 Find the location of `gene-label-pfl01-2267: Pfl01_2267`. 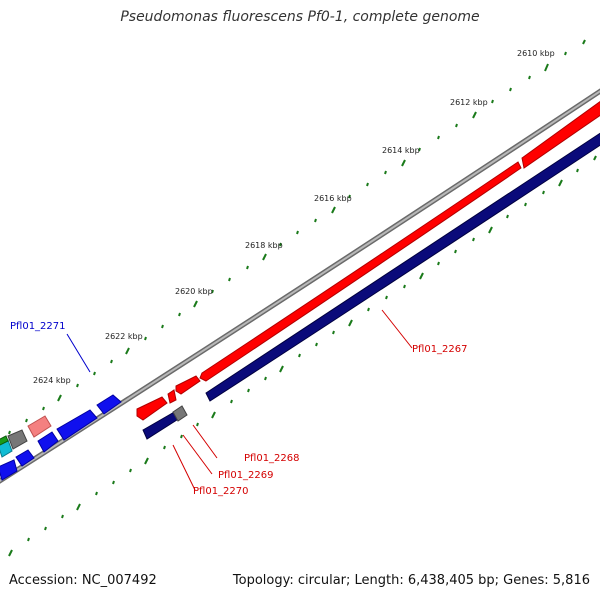

gene-label-pfl01-2267: Pfl01_2267 is located at coordinates (440, 349).